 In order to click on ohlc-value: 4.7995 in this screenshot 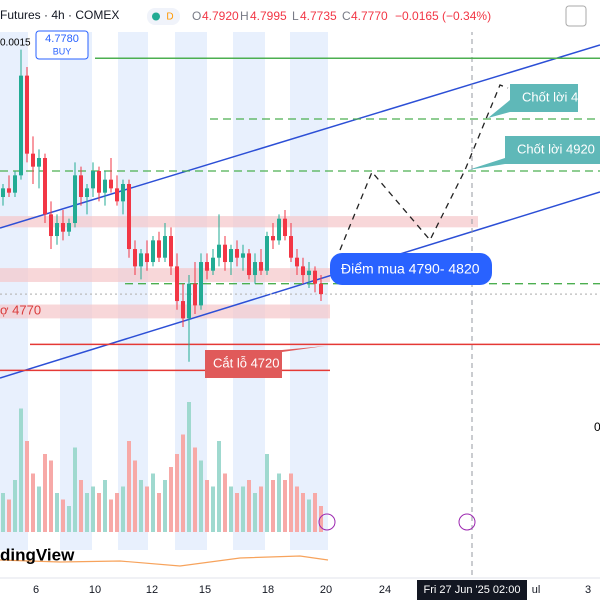, I will do `click(268, 16)`.